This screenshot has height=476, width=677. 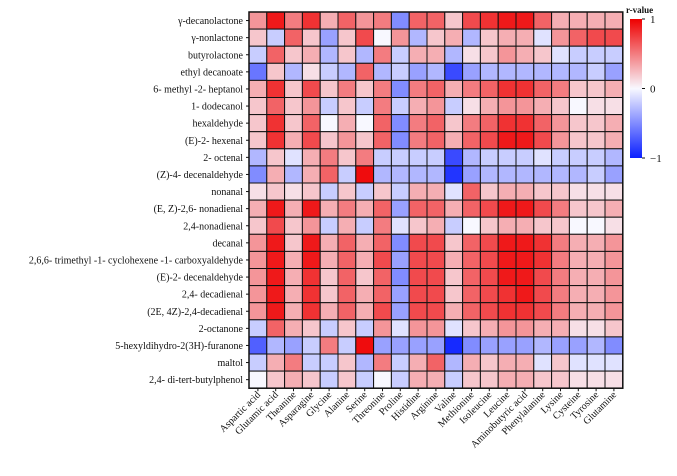 What do you see at coordinates (653, 20) in the screenshot?
I see `colorbar-tick-label: 1` at bounding box center [653, 20].